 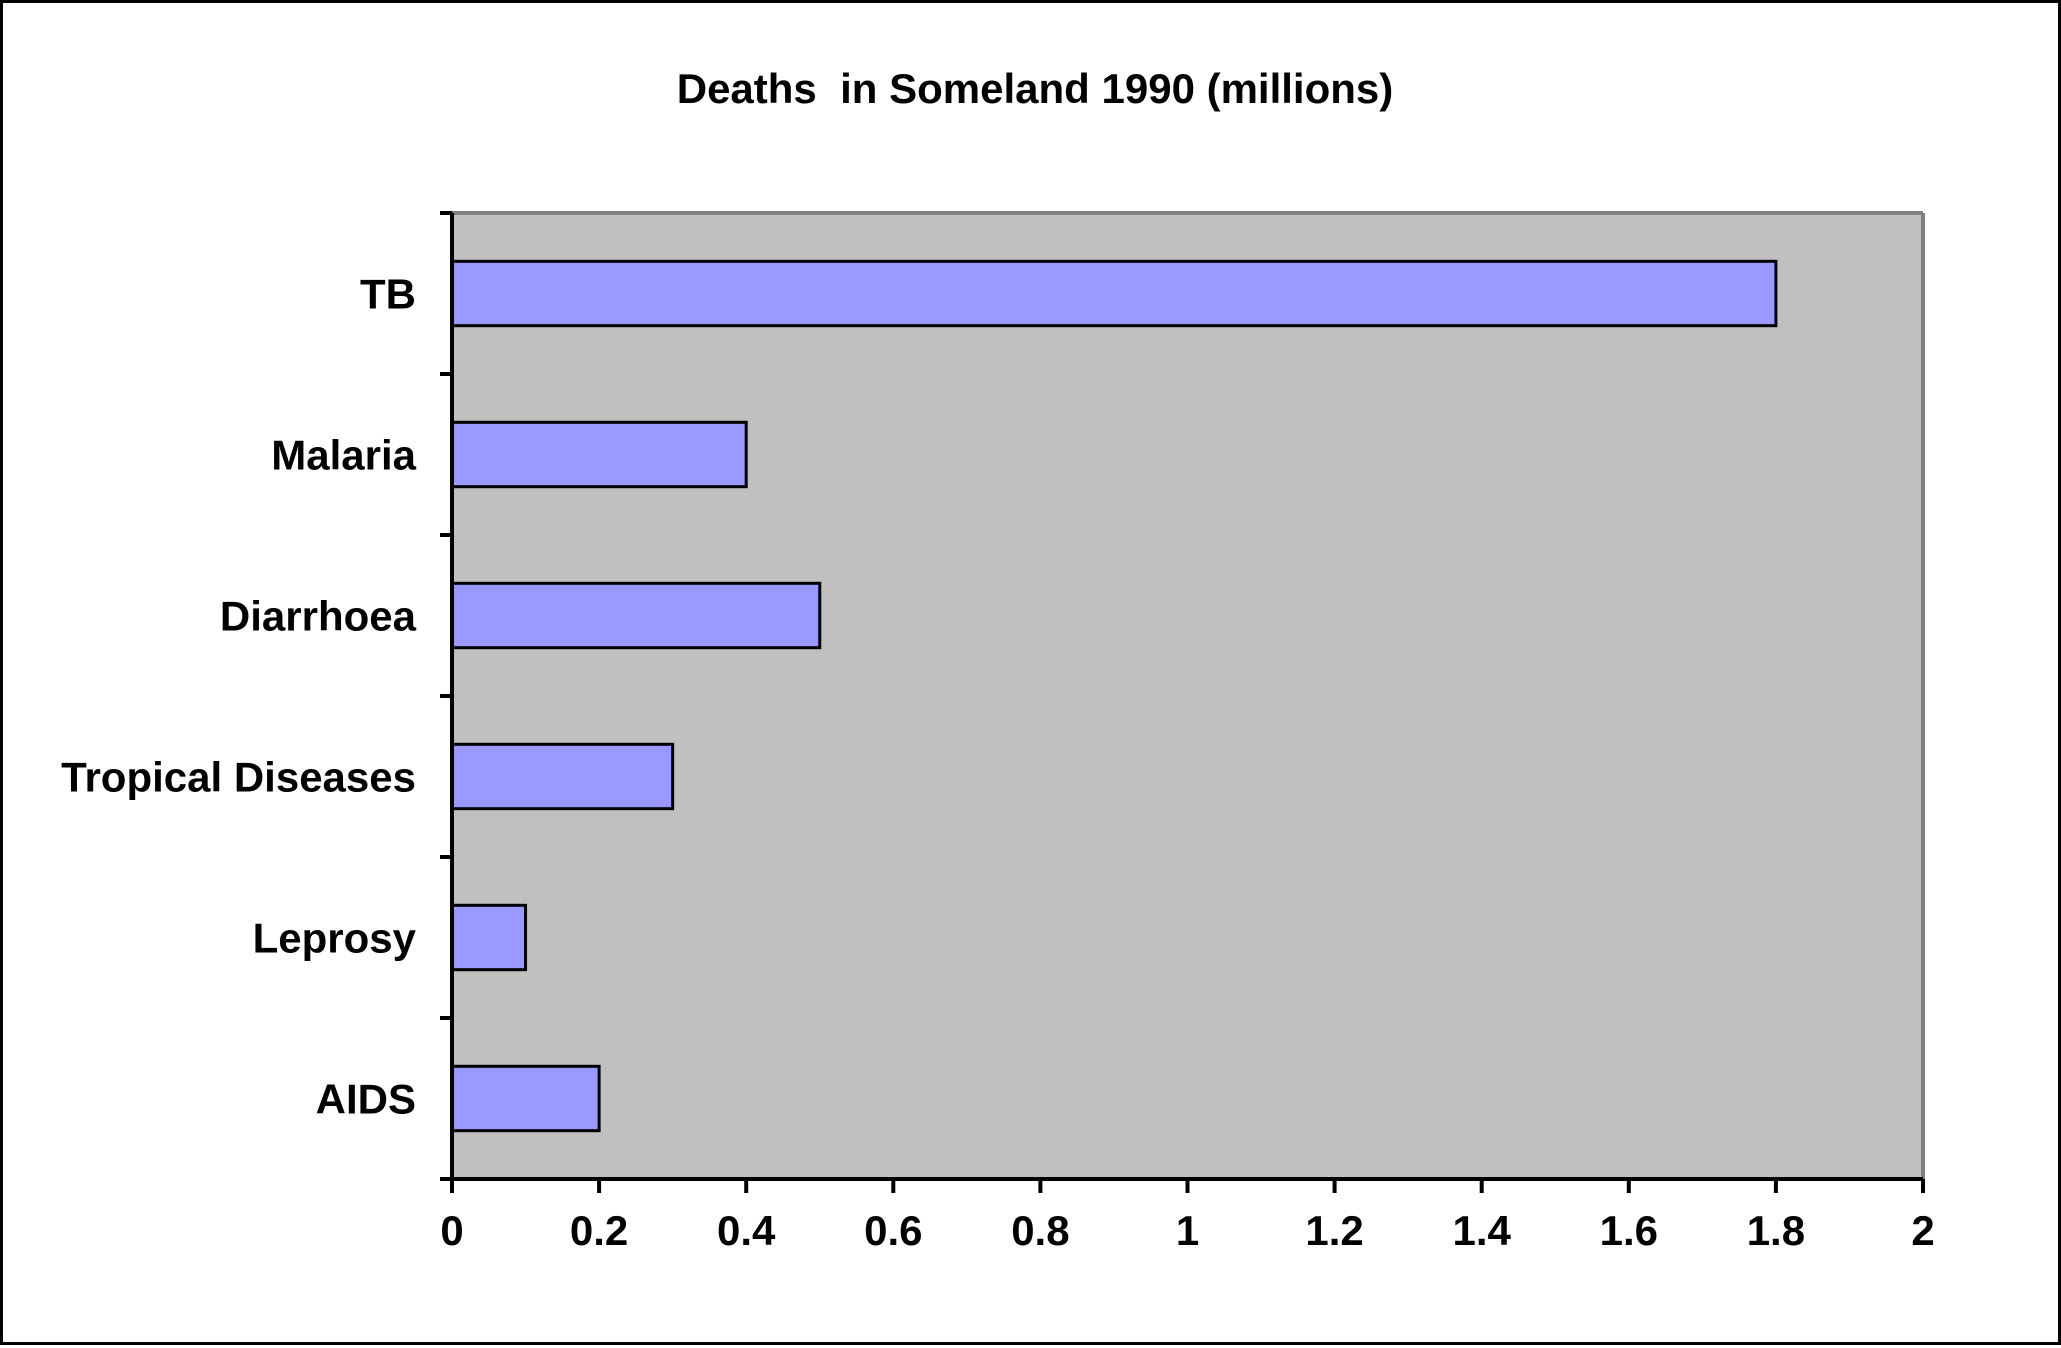 I want to click on x-tick-label-2: 2, so click(x=1922, y=1230).